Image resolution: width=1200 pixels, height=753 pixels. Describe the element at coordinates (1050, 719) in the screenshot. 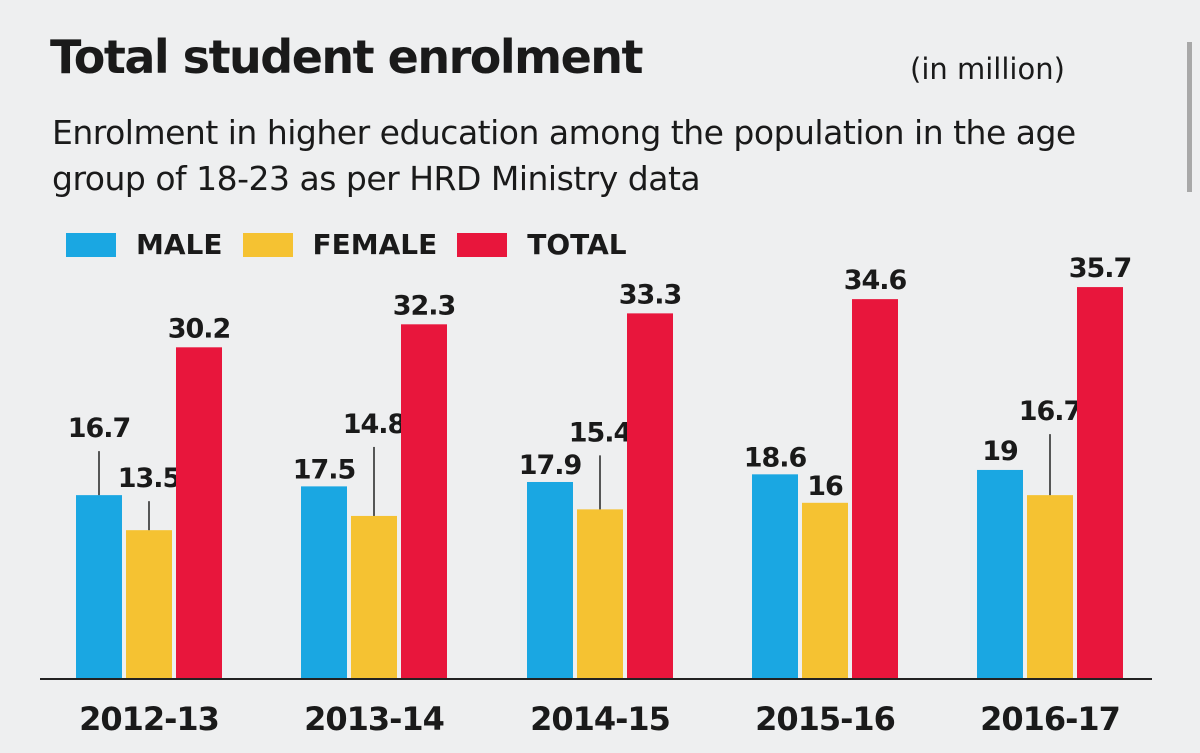

I see `x-tick-label: 2016-17` at that location.